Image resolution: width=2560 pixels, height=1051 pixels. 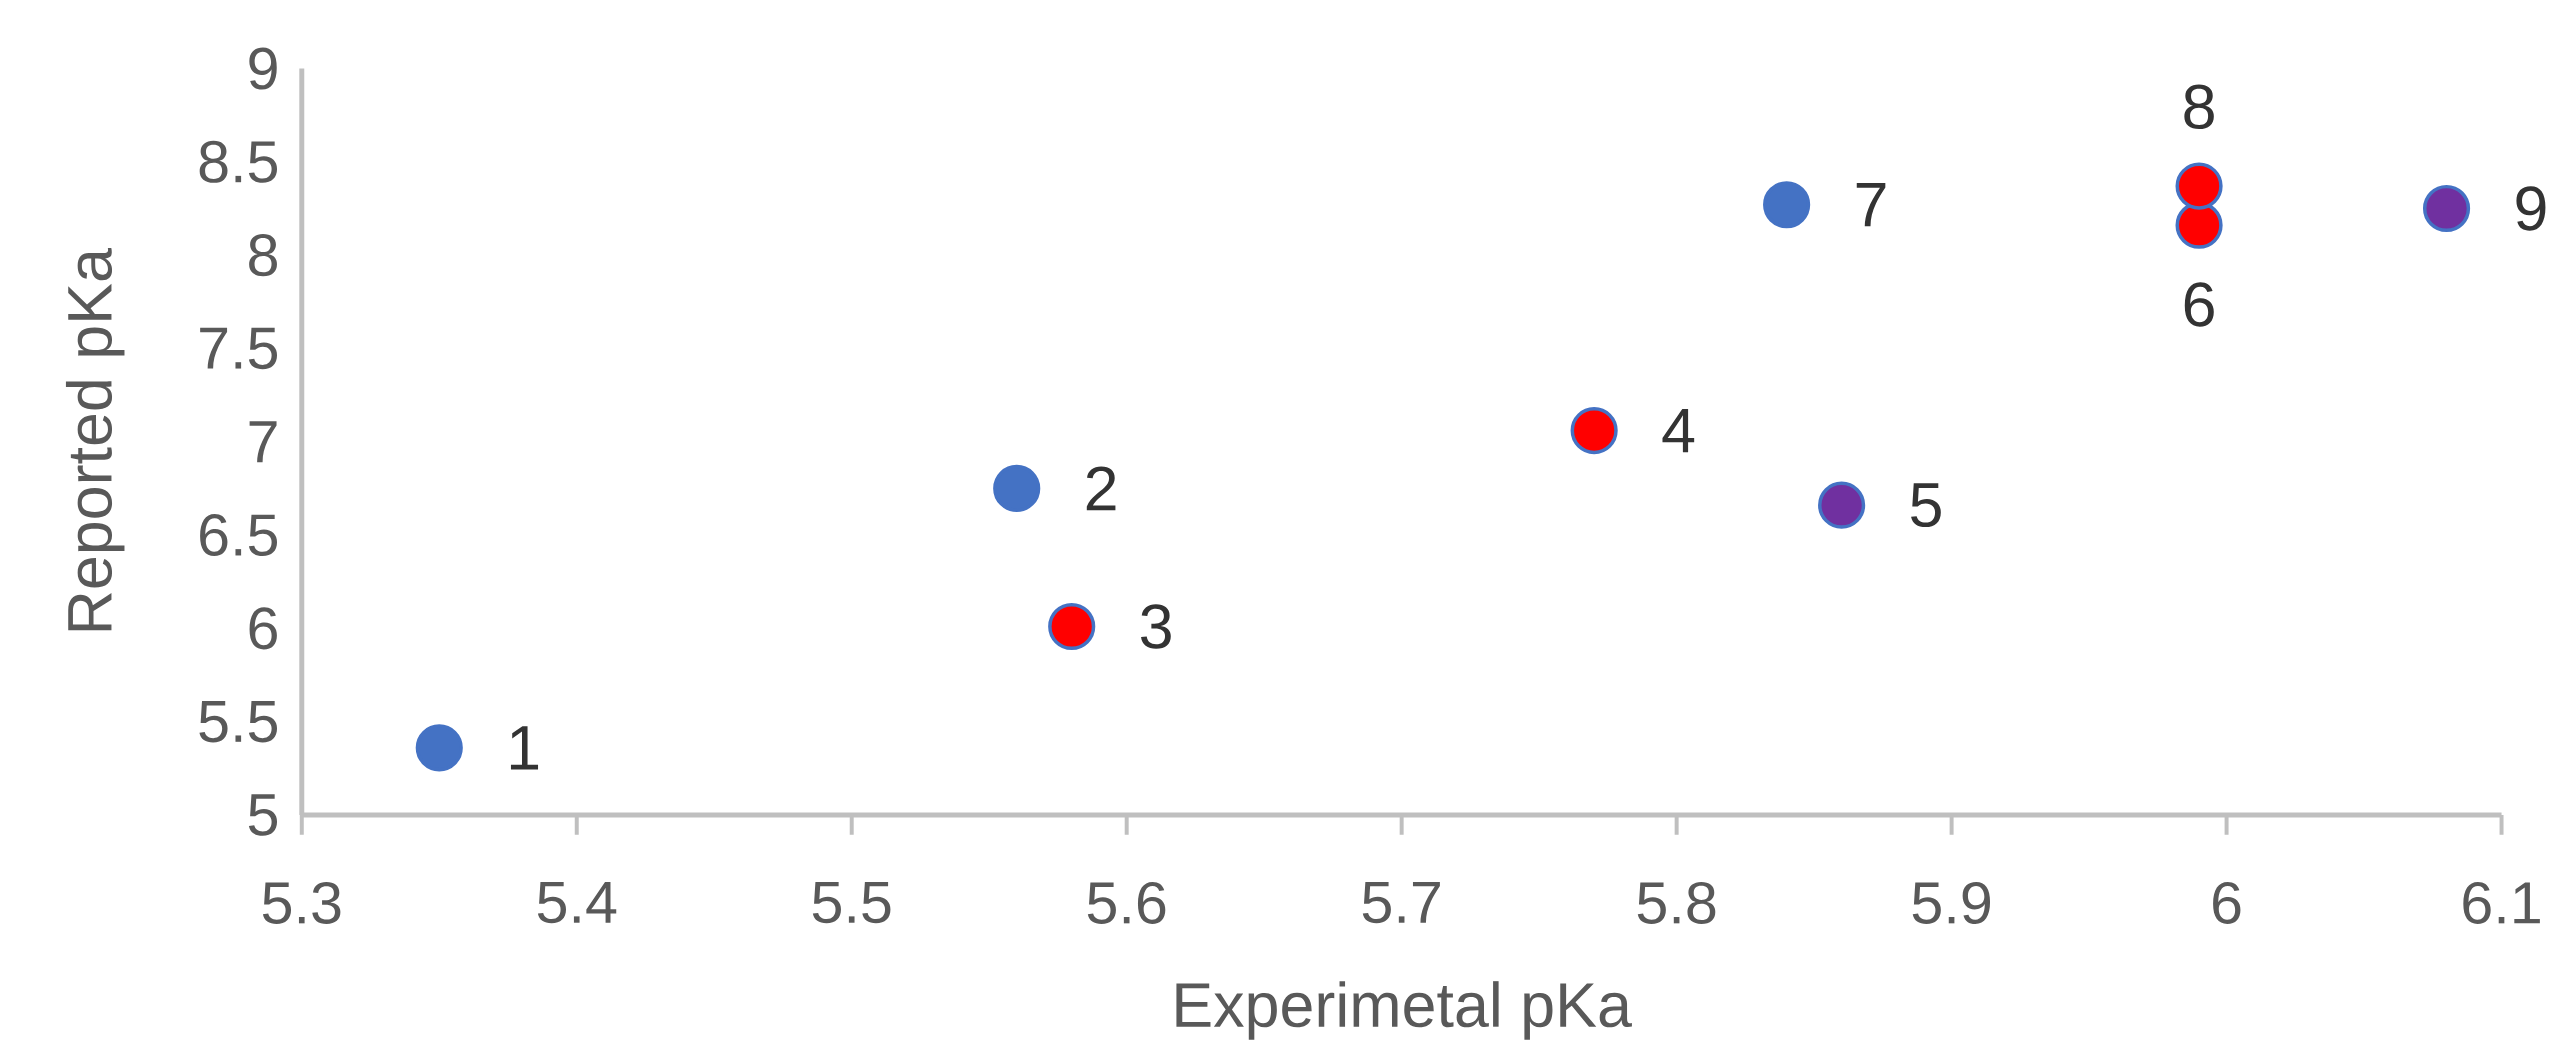 What do you see at coordinates (2531, 208) in the screenshot?
I see `annotation: 9` at bounding box center [2531, 208].